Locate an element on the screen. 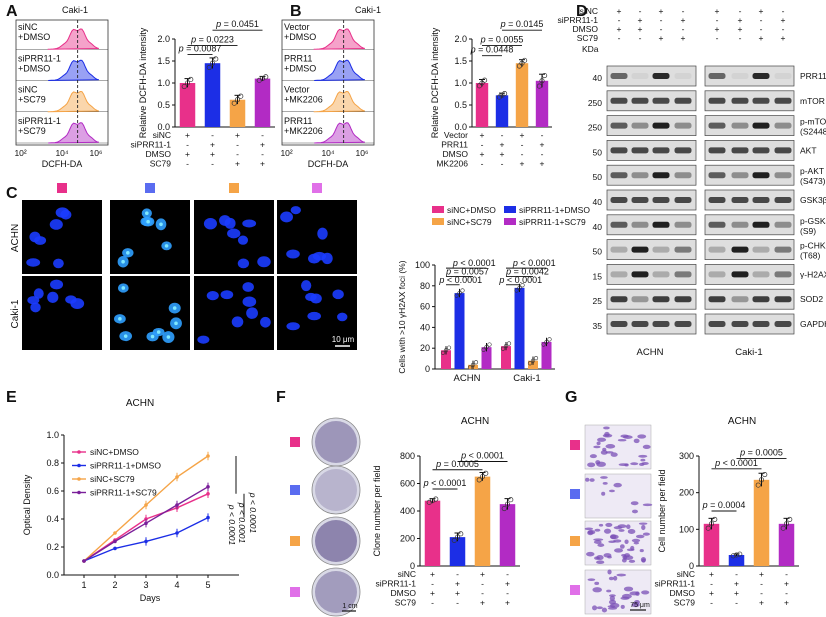 The width and height of the screenshot is (826, 617). legend-label: siNC+SC79 is located at coordinates (112, 479).